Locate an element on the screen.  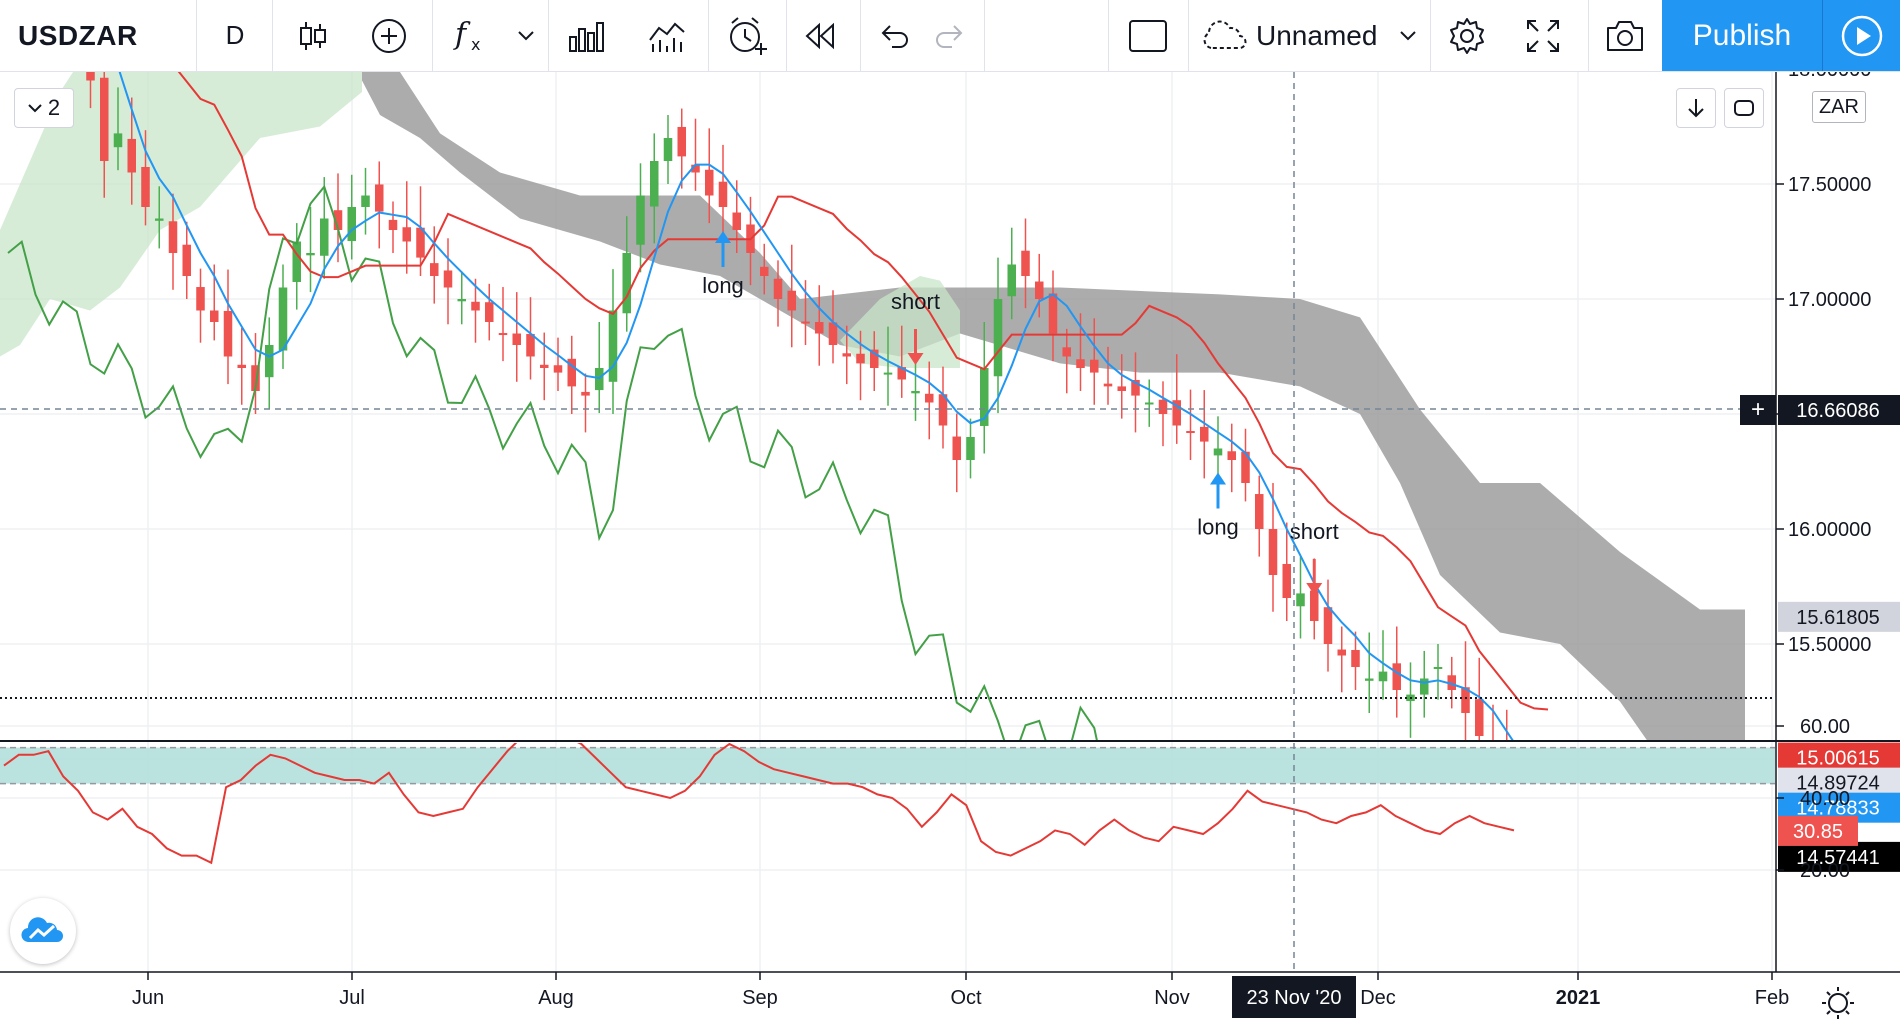
layout-name-button: Unnamed is located at coordinates (1317, 35).